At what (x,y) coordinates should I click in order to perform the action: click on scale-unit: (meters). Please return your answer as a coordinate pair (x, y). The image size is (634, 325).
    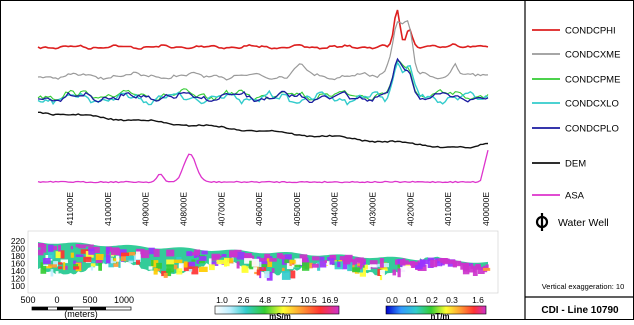
    Looking at the image, I should click on (81, 314).